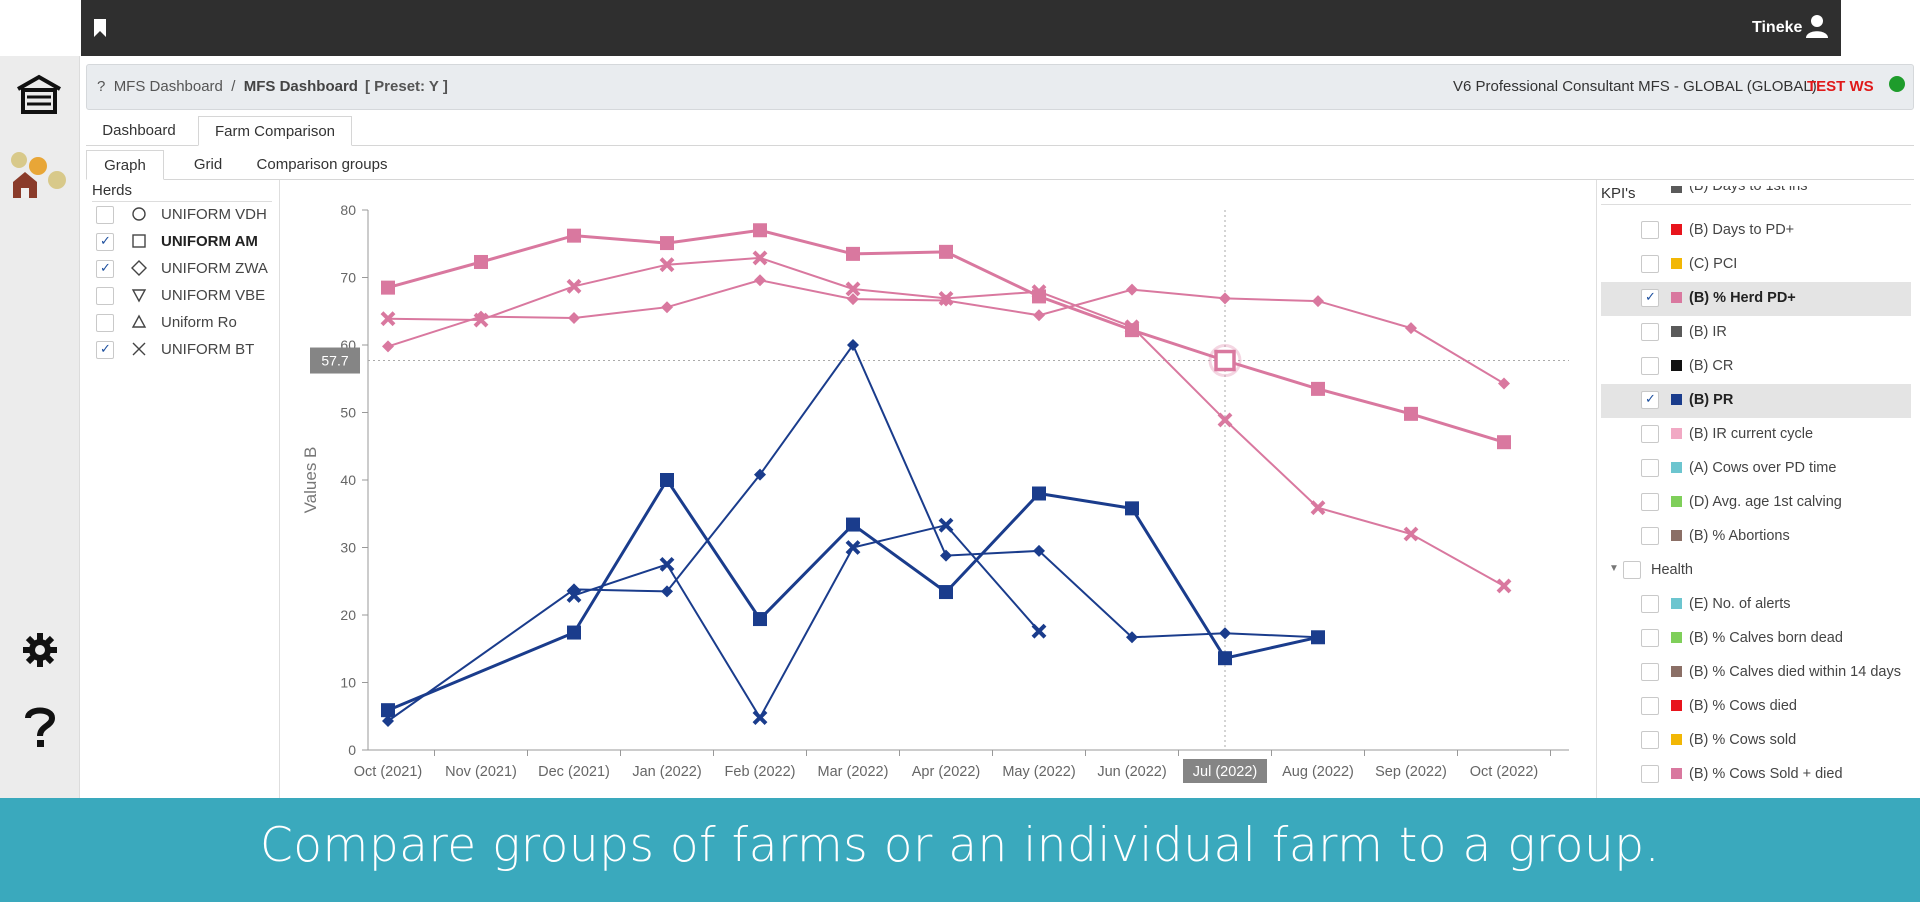  I want to click on farm-comparison-icon, so click(39, 175).